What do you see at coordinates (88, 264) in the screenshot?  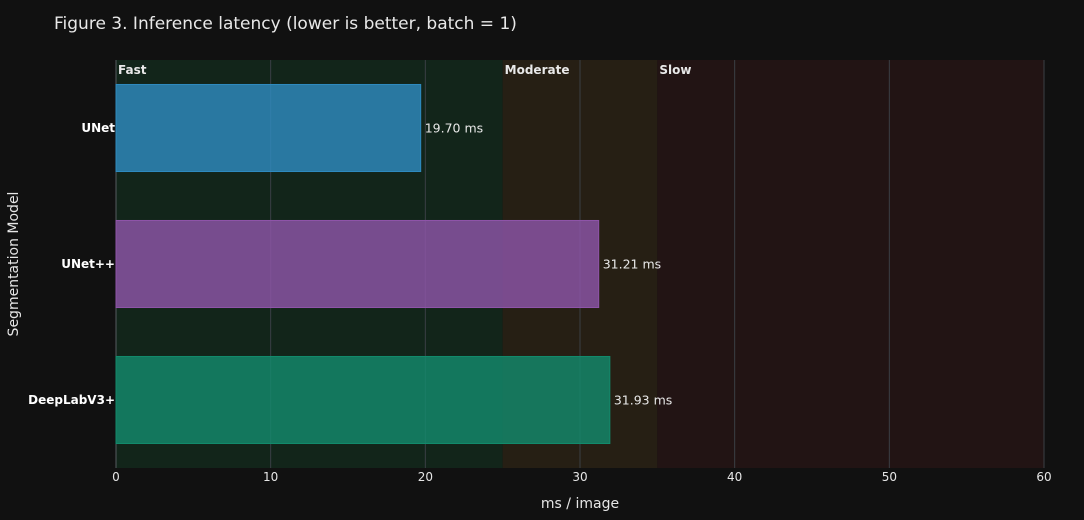 I see `category-label: UNet++` at bounding box center [88, 264].